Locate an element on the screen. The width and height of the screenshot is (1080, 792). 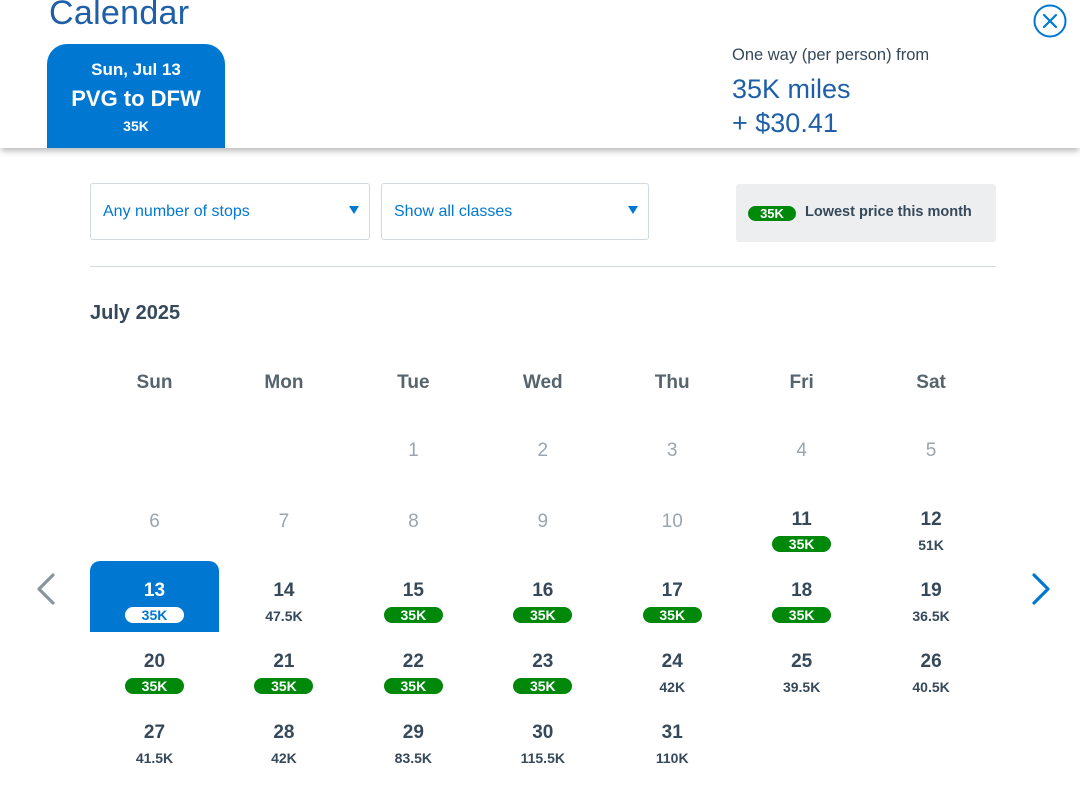
calendar-day: 12 51K is located at coordinates (931, 525).